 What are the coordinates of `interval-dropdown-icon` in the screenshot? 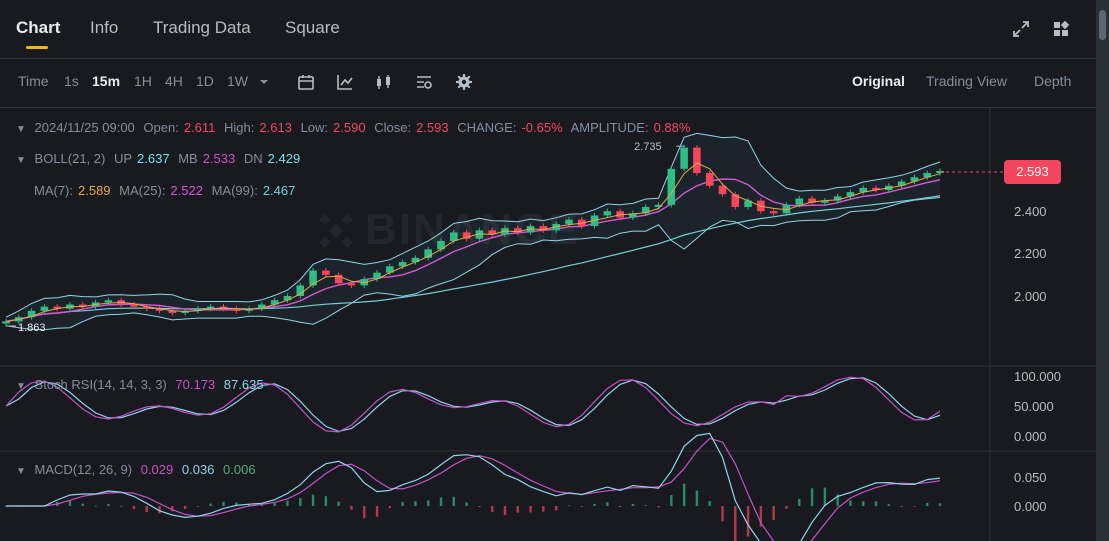 It's located at (264, 82).